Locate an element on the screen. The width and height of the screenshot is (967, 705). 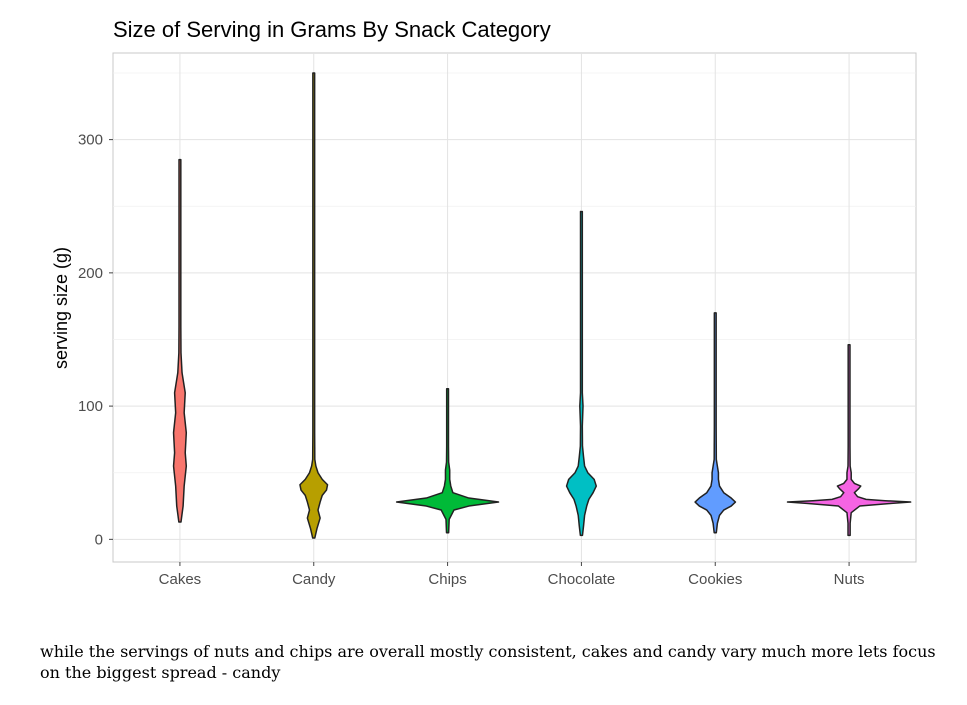
x-tick-label: Candy is located at coordinates (314, 579).